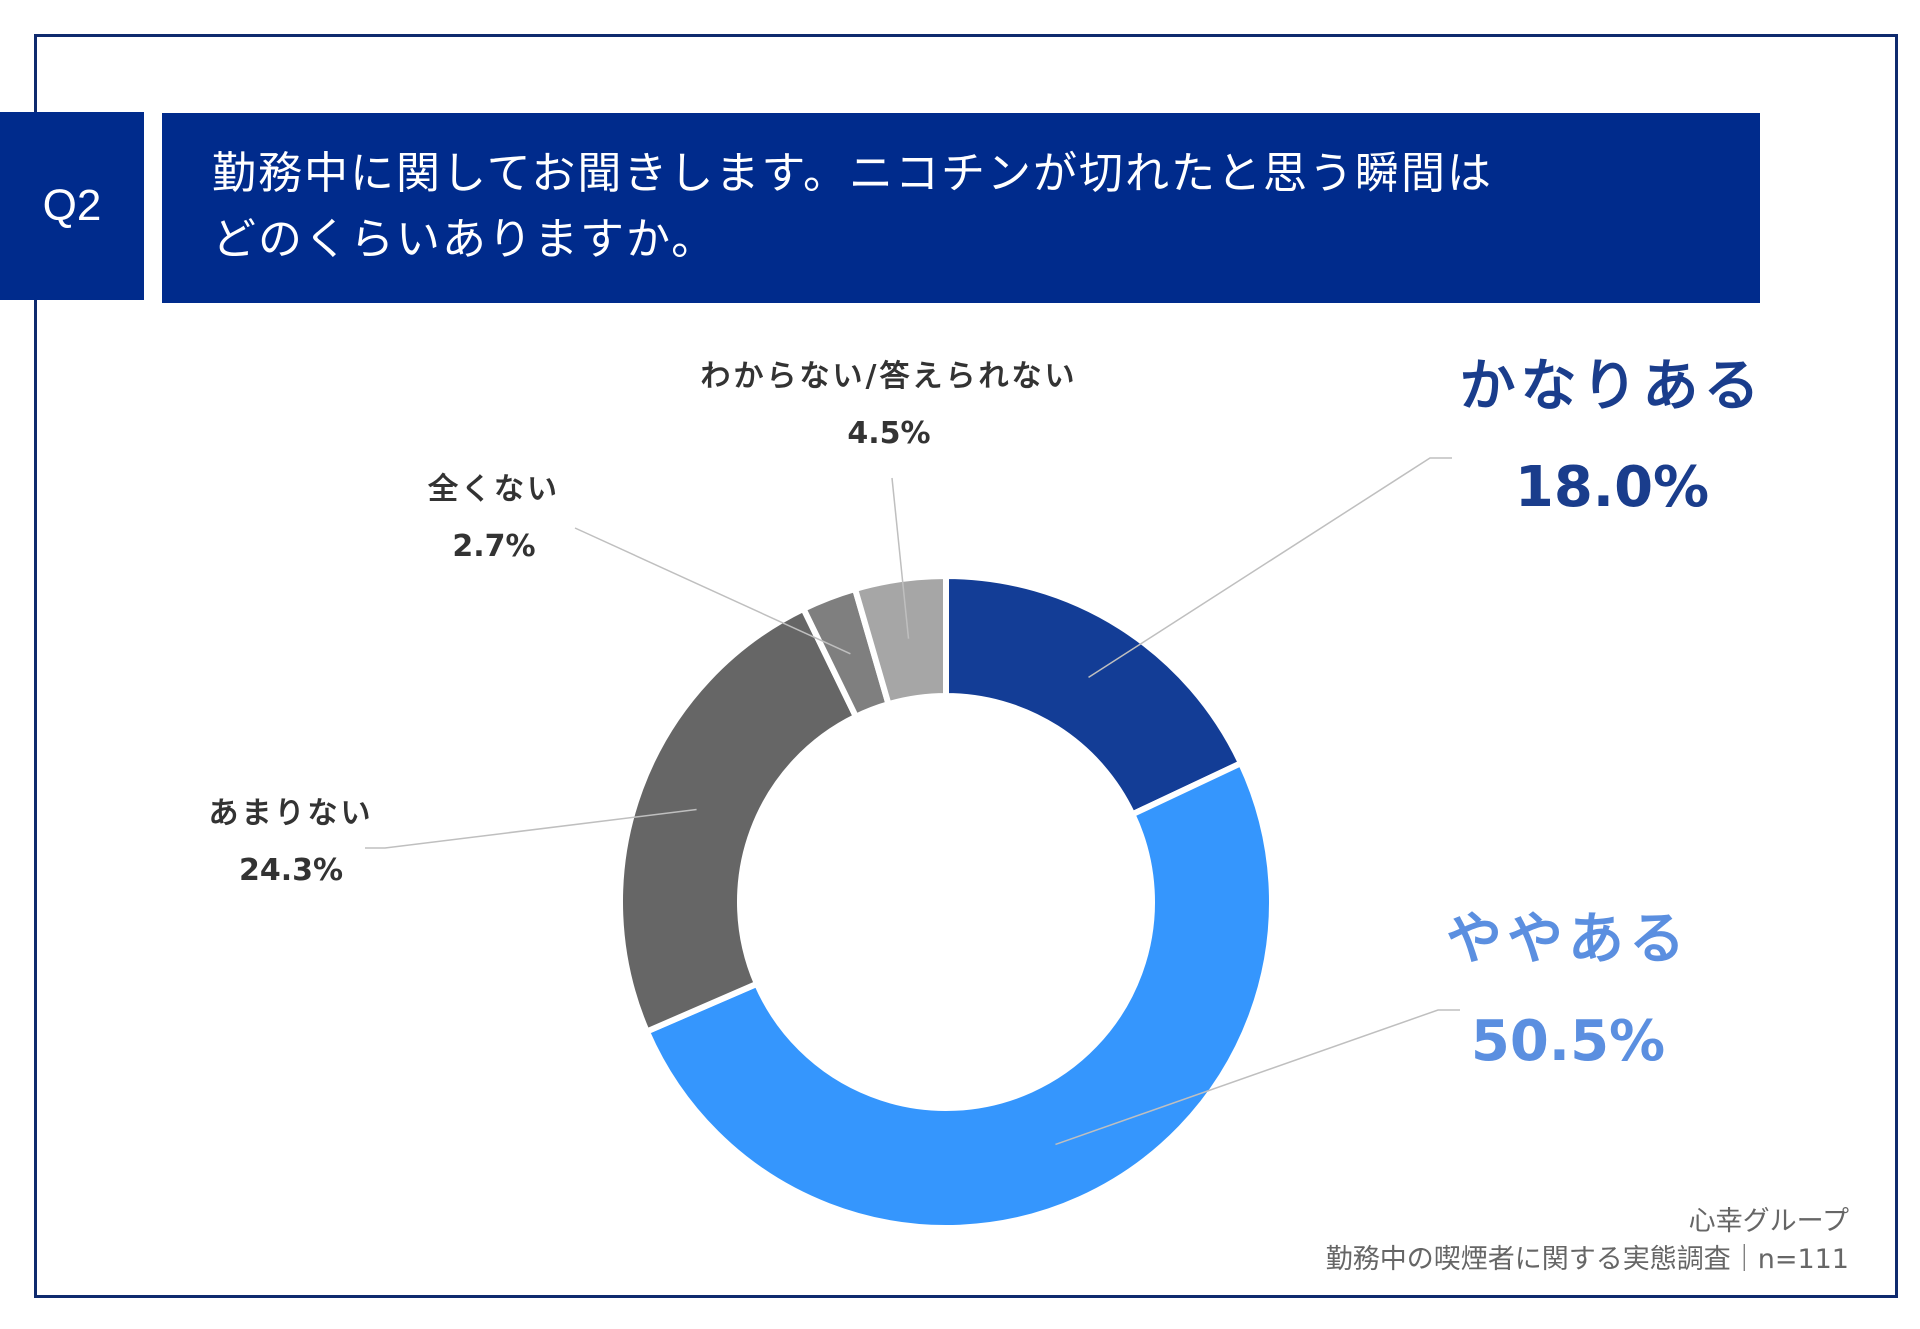 Image resolution: width=1920 pixels, height=1329 pixels. I want to click on slice-label-kanari-aru: かなりある, so click(1612, 386).